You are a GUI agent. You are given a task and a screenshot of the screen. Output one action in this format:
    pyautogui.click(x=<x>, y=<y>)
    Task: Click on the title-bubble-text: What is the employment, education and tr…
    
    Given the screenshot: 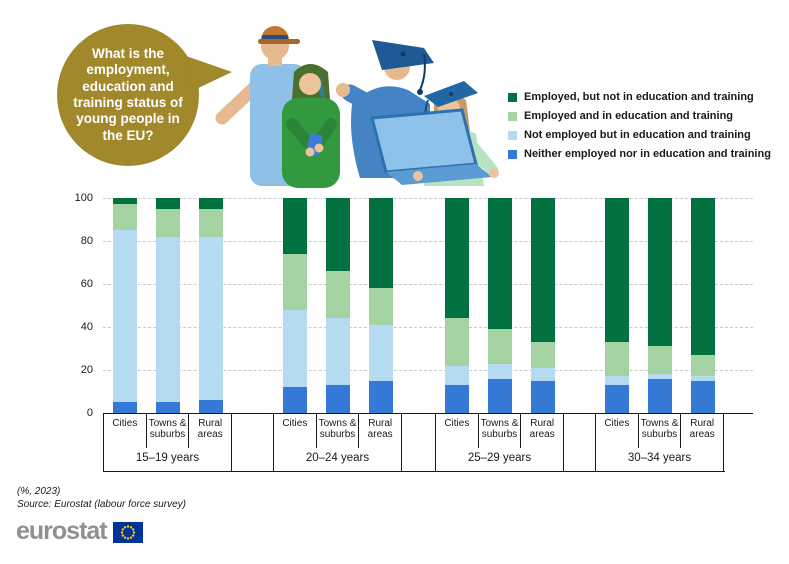 What is the action you would take?
    pyautogui.click(x=128, y=94)
    